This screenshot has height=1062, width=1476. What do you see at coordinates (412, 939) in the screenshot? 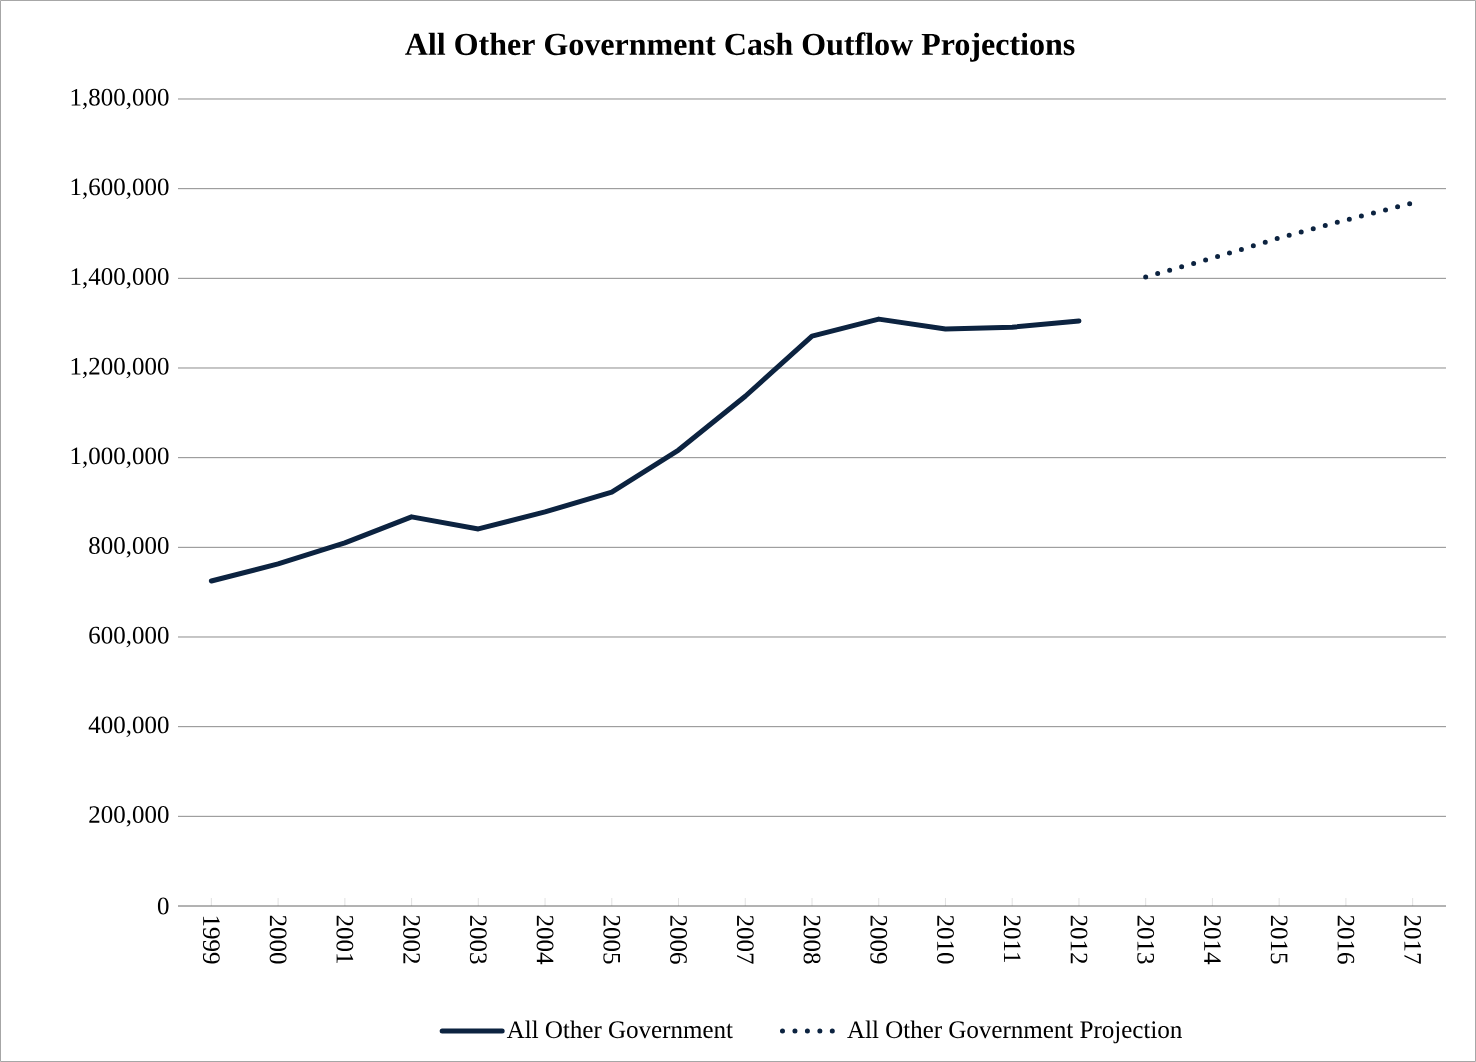
I see `x-tick-label: 2002` at bounding box center [412, 939].